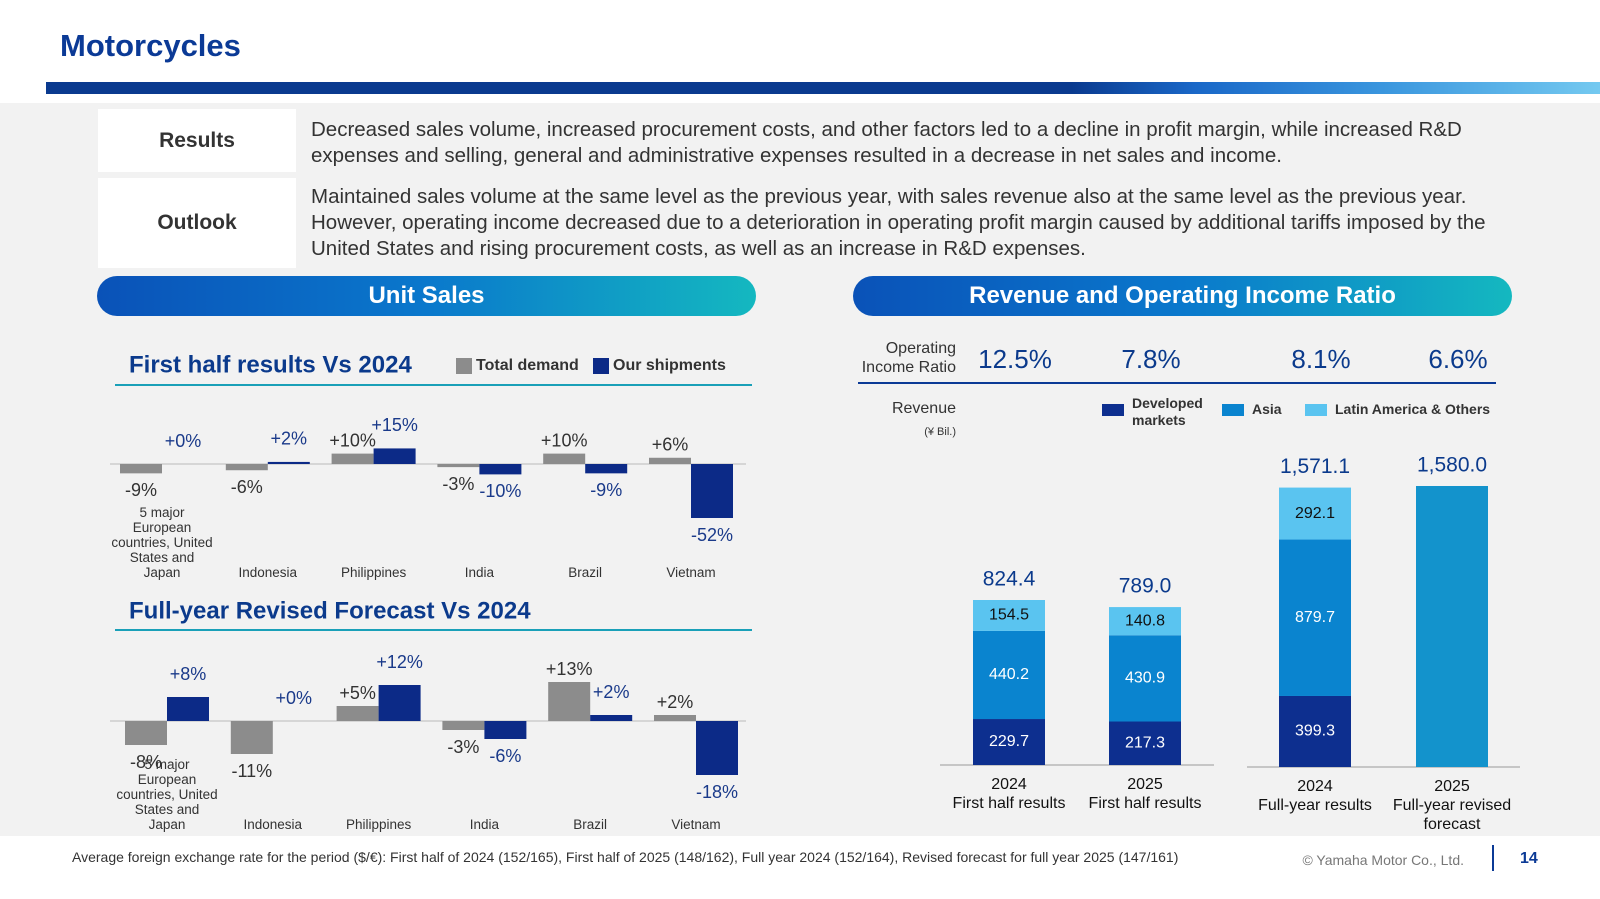 The height and width of the screenshot is (899, 1600). What do you see at coordinates (1009, 794) in the screenshot?
I see `x-tick-label: 2024 First half results` at bounding box center [1009, 794].